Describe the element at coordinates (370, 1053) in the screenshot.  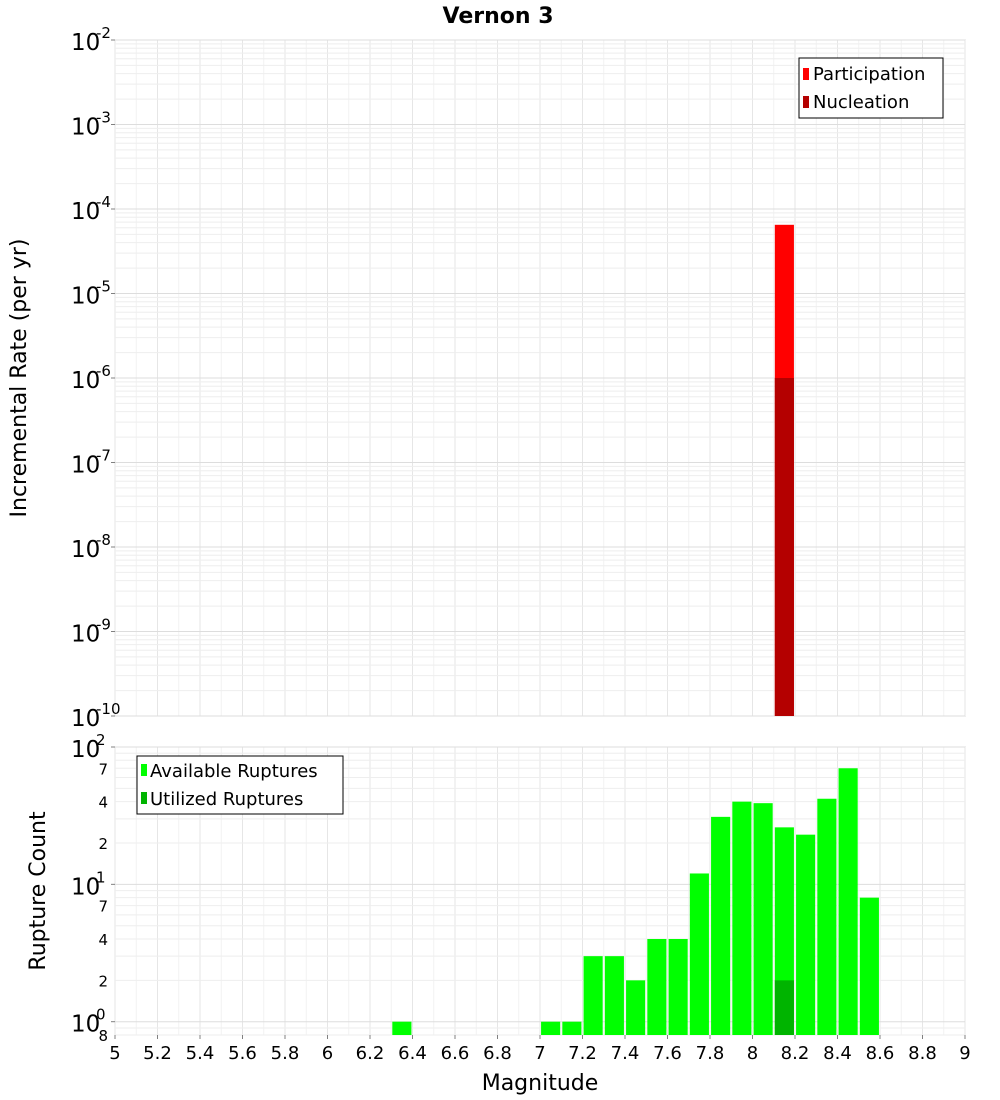
I see `x-tick-label: 6.2` at that location.